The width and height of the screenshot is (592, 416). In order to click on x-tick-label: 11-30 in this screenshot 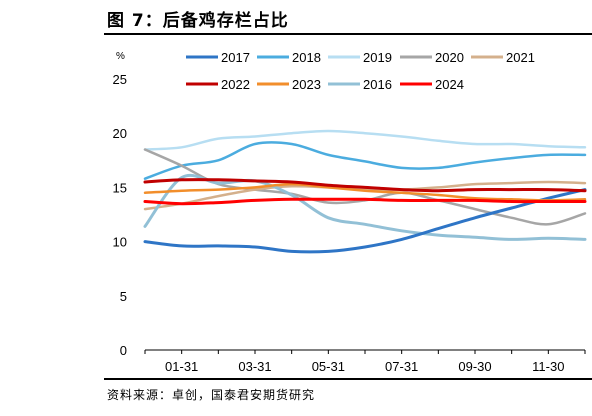, I will do `click(548, 366)`.